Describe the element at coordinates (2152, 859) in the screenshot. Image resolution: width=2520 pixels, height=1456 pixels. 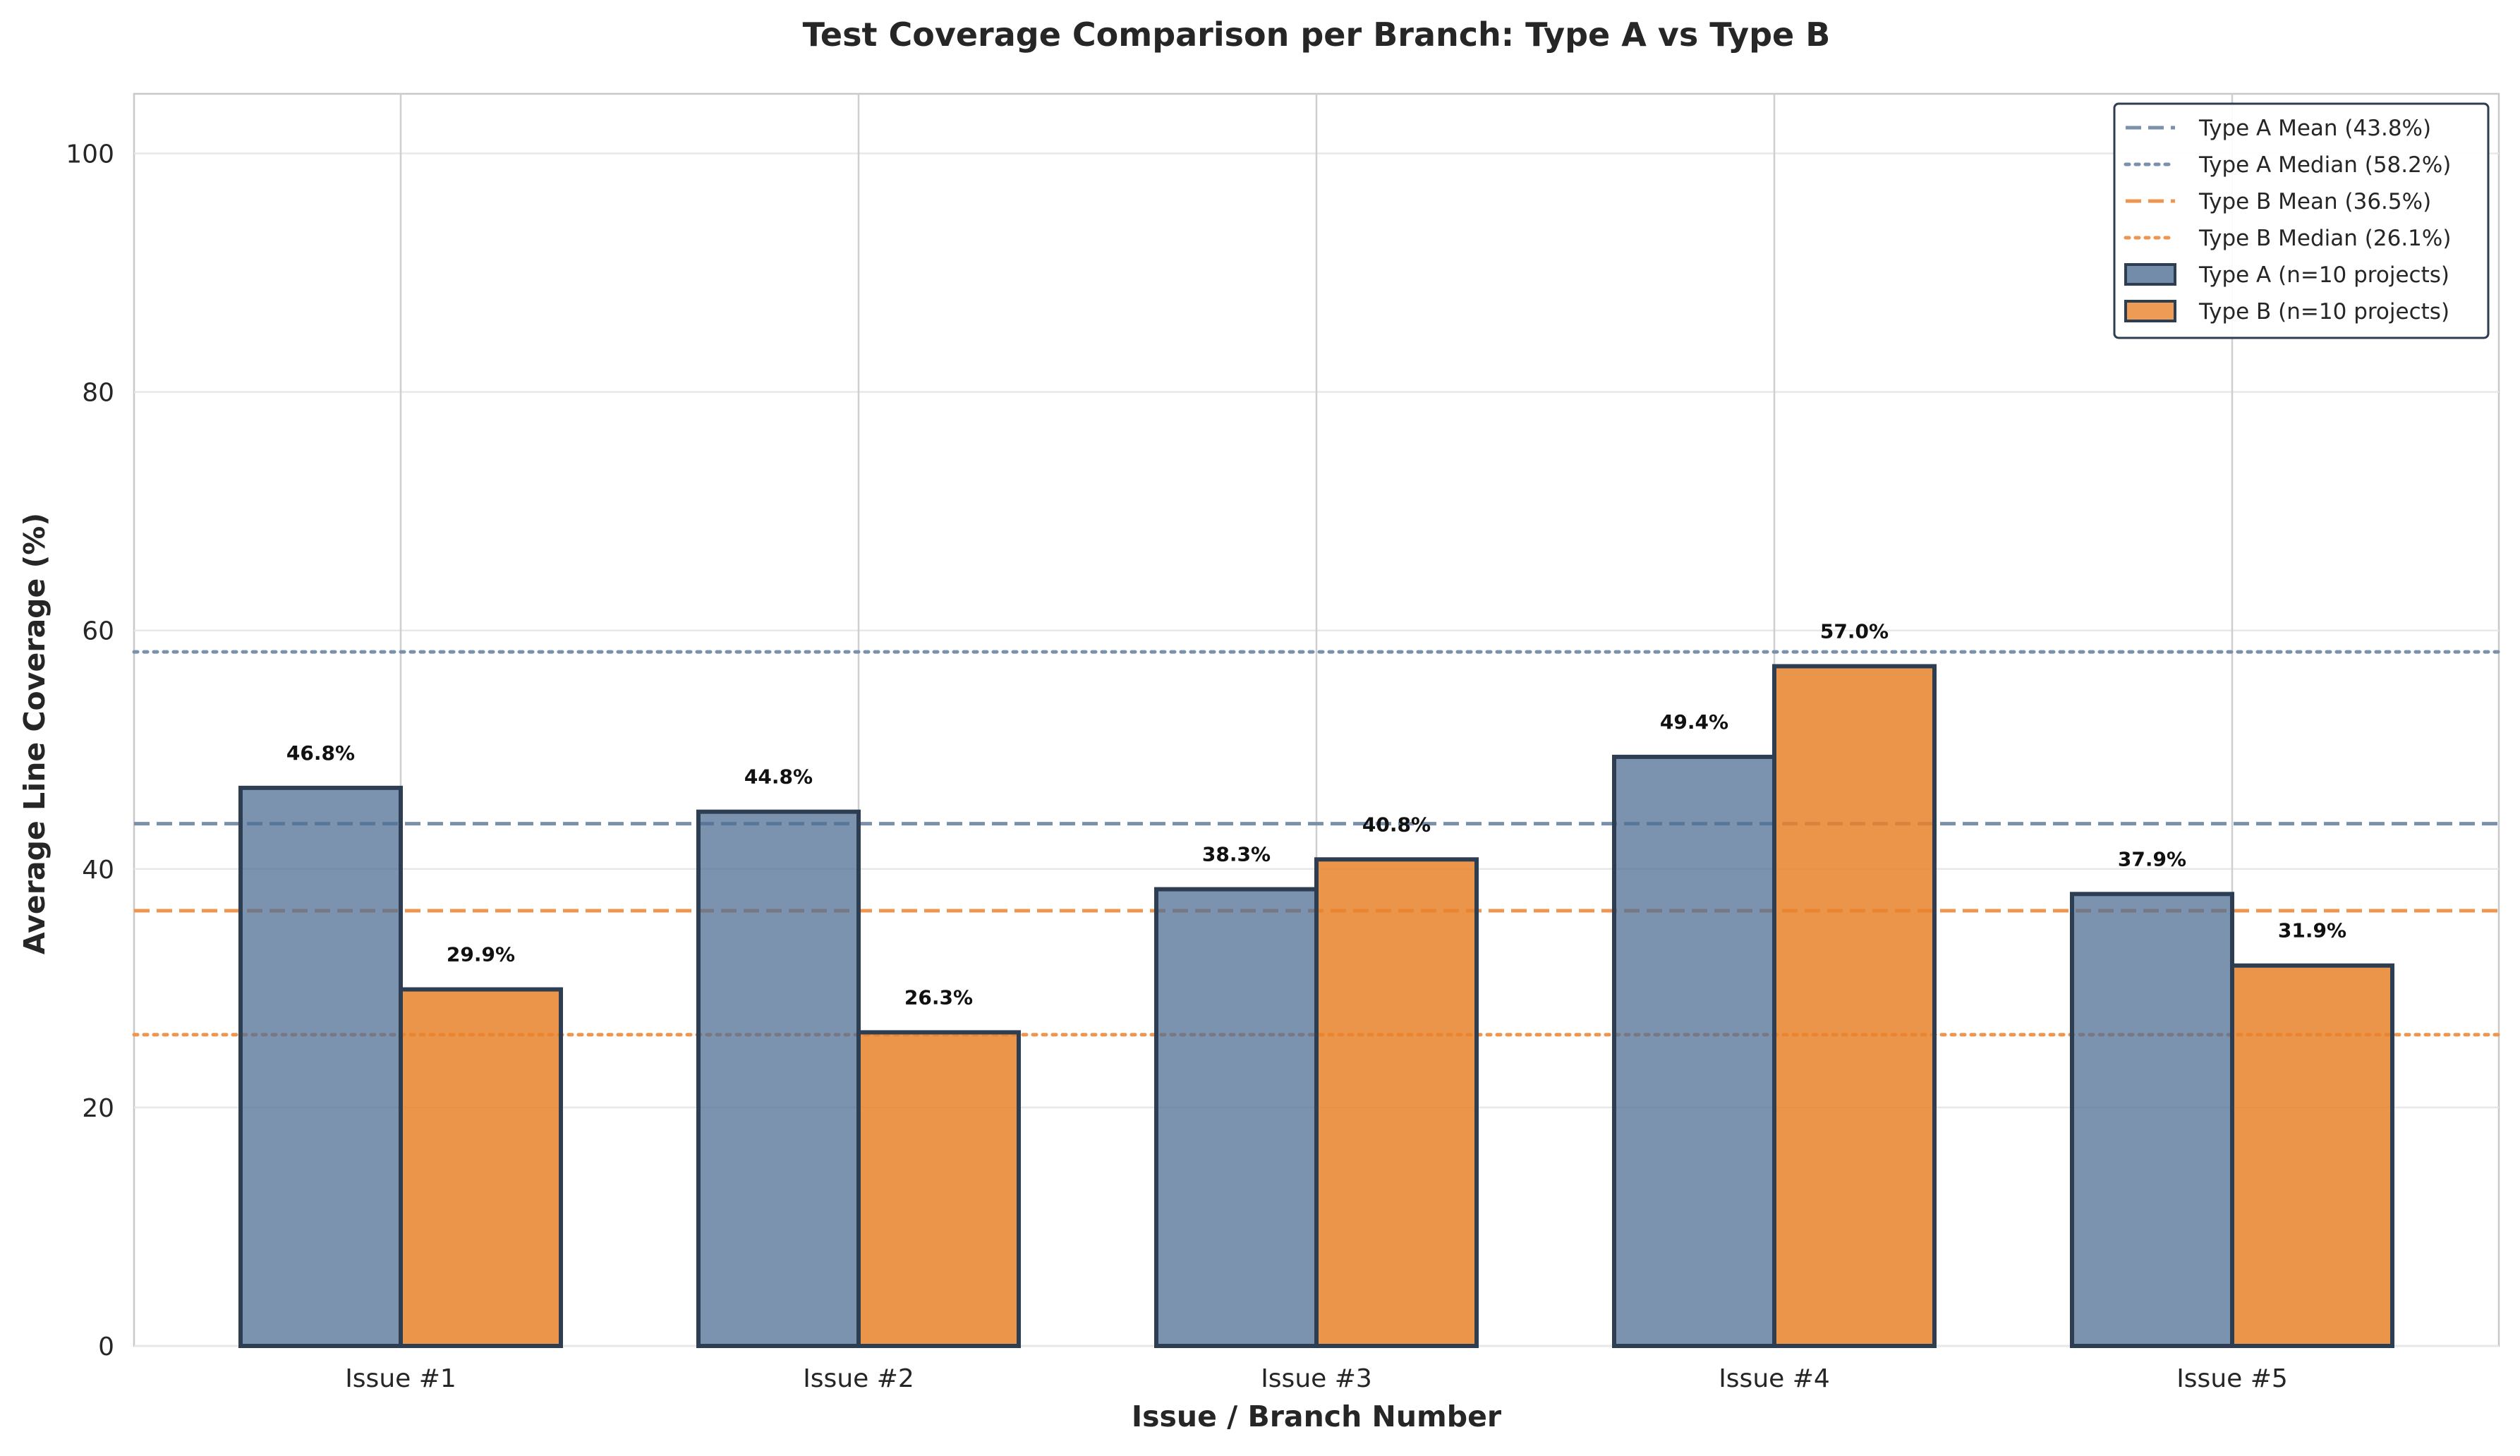
I see `bar-value-label: 37.9%` at that location.